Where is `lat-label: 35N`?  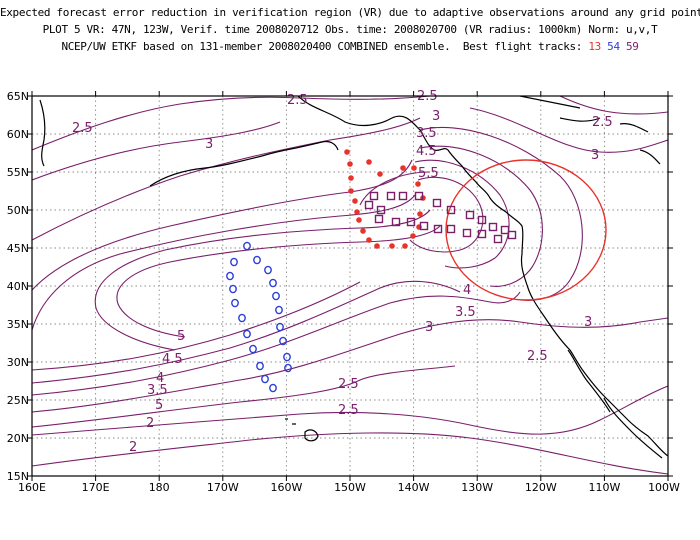 lat-label: 35N is located at coordinates (18, 324).